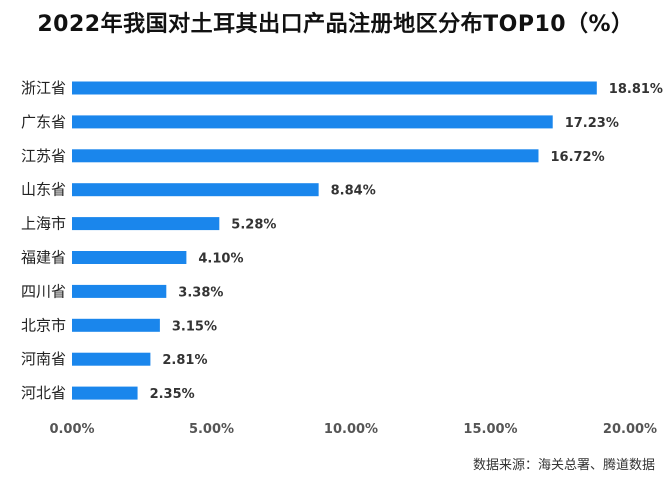 This screenshot has height=487, width=671. What do you see at coordinates (630, 429) in the screenshot?
I see `x-tick-label-5: 20.00%` at bounding box center [630, 429].